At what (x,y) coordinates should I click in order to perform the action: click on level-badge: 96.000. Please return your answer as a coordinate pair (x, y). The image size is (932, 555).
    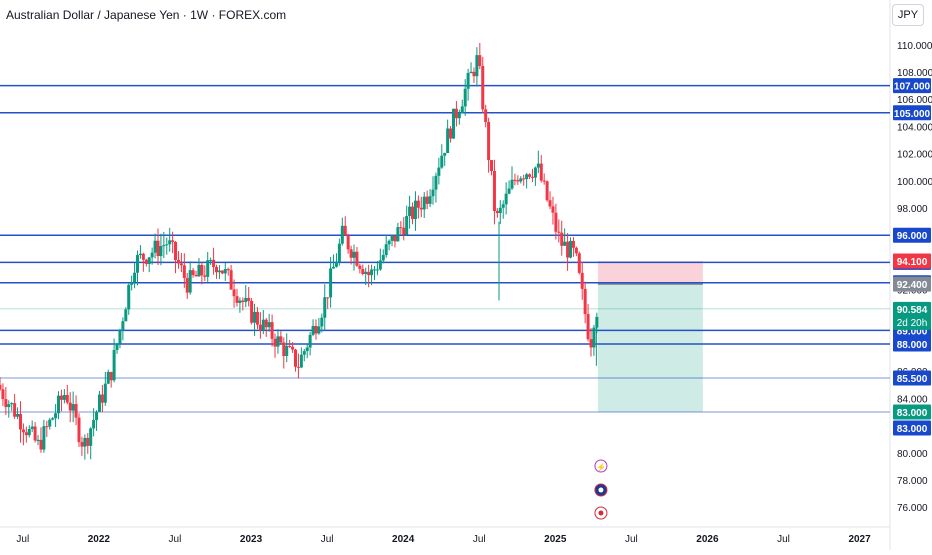
    Looking at the image, I should click on (912, 236).